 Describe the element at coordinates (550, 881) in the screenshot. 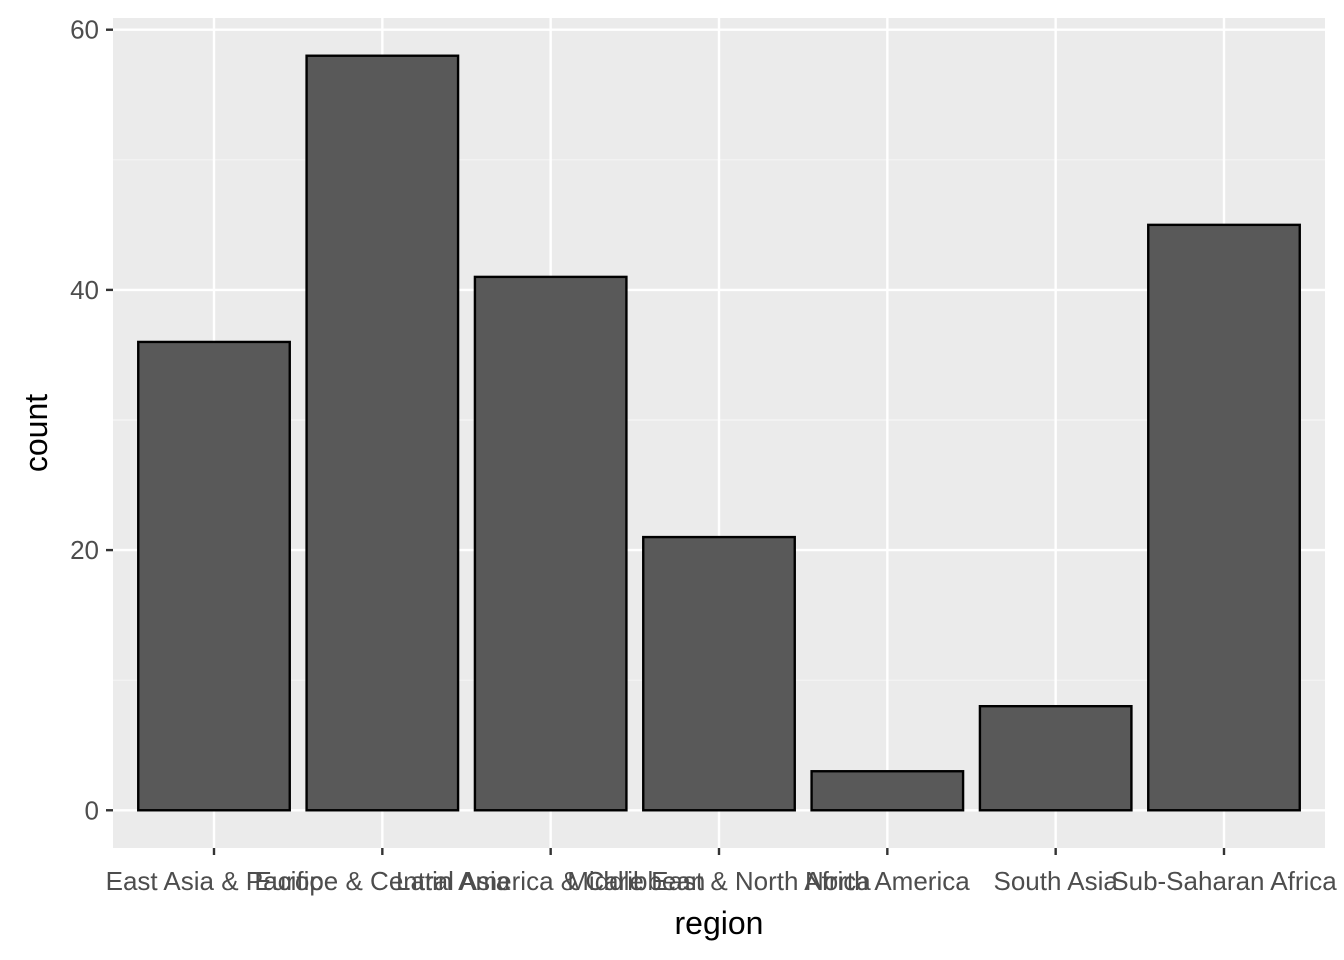

I see `x-tick-label: Latin America & Caribbean` at that location.